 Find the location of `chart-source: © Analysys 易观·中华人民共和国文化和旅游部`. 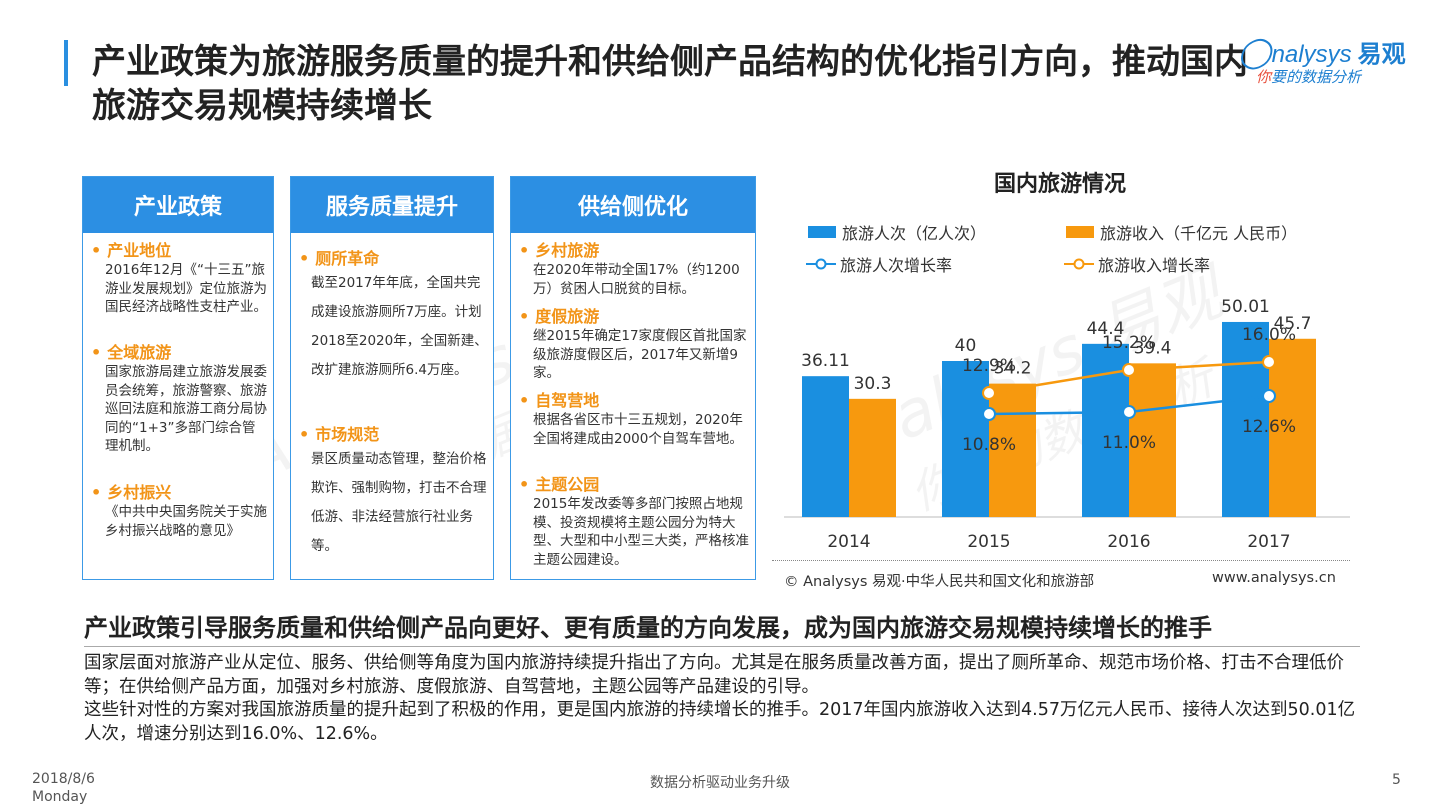

chart-source: © Analysys 易观·中华人民共和国文化和旅游部 is located at coordinates (939, 582).